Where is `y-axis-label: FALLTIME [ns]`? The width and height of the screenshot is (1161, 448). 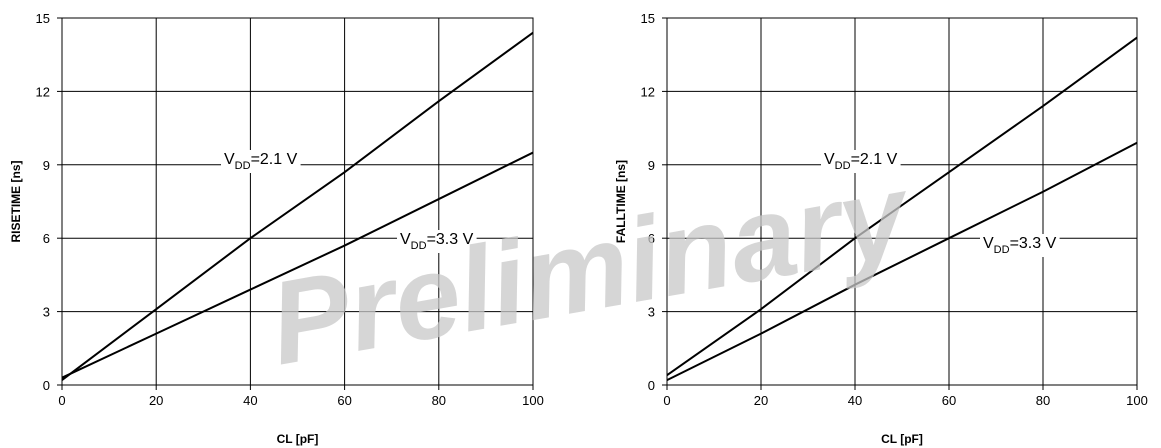 y-axis-label: FALLTIME [ns] is located at coordinates (621, 201).